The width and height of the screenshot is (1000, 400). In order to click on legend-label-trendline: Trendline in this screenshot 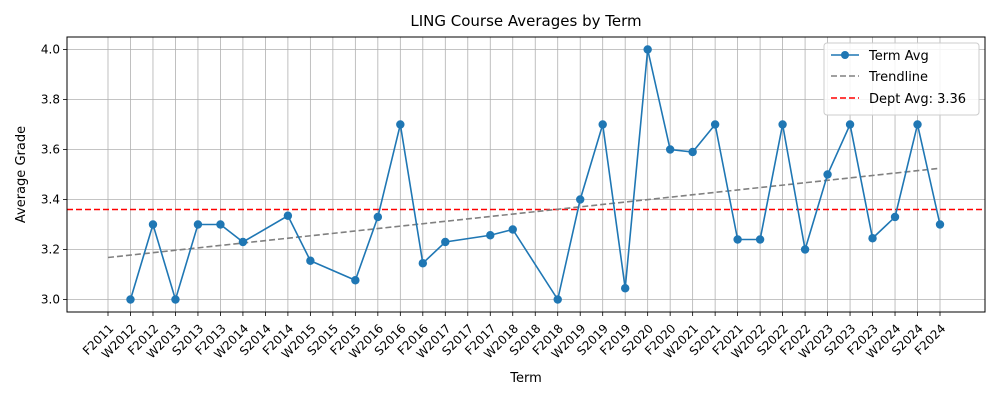, I will do `click(898, 77)`.